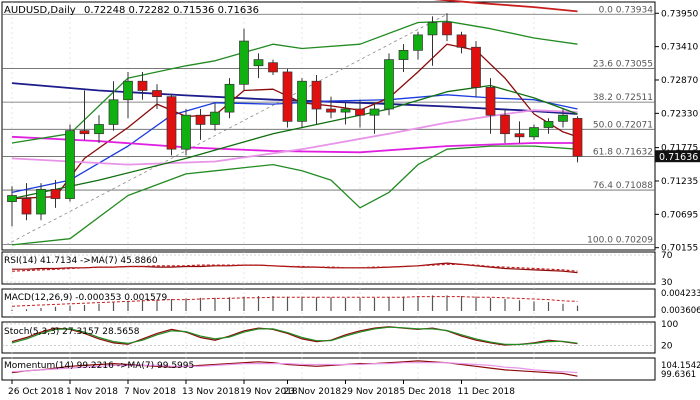  I want to click on rsi-title: RSI(14) 41.7134 ->MA(7) 45.8860, so click(81, 261).